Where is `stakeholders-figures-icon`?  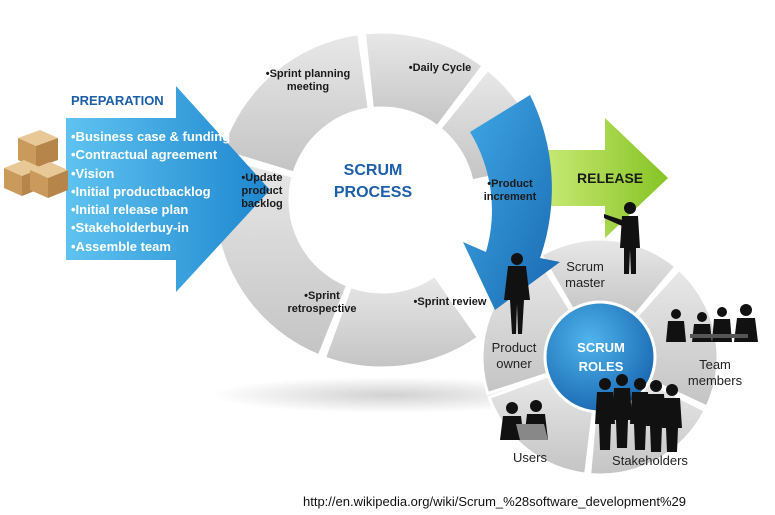
stakeholders-figures-icon is located at coordinates (638, 413).